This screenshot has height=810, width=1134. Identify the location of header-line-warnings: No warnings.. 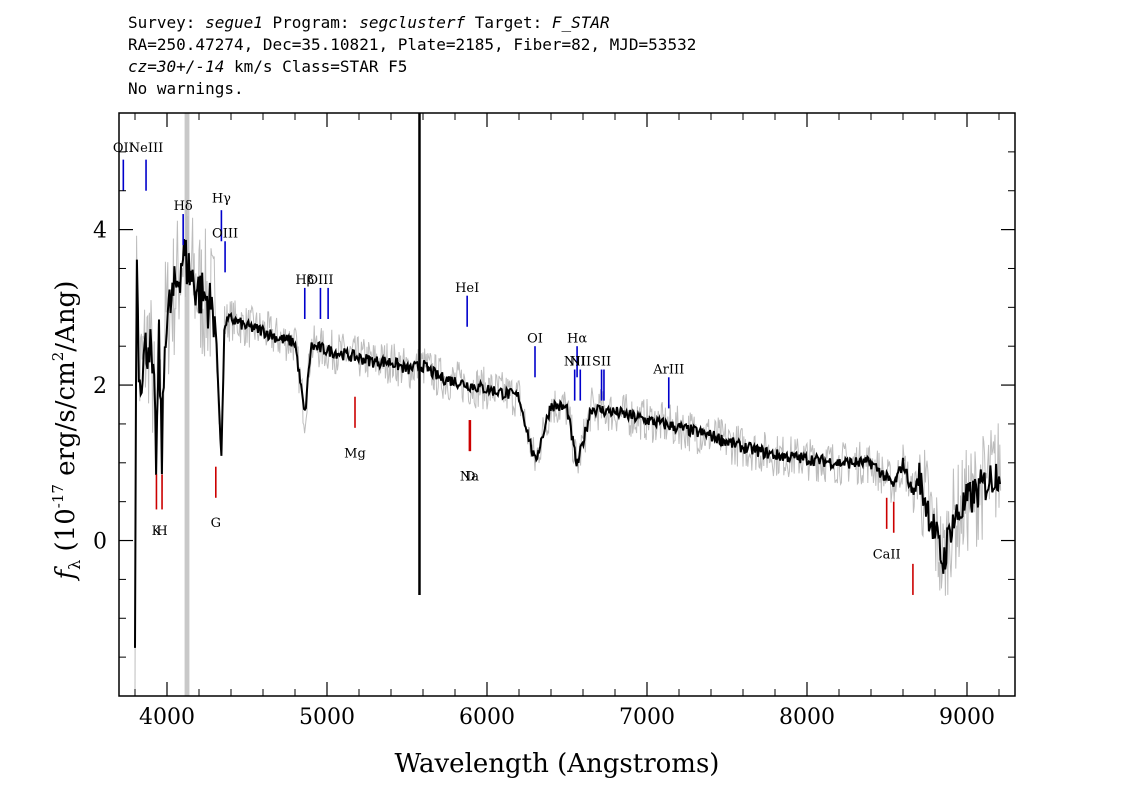
(186, 88).